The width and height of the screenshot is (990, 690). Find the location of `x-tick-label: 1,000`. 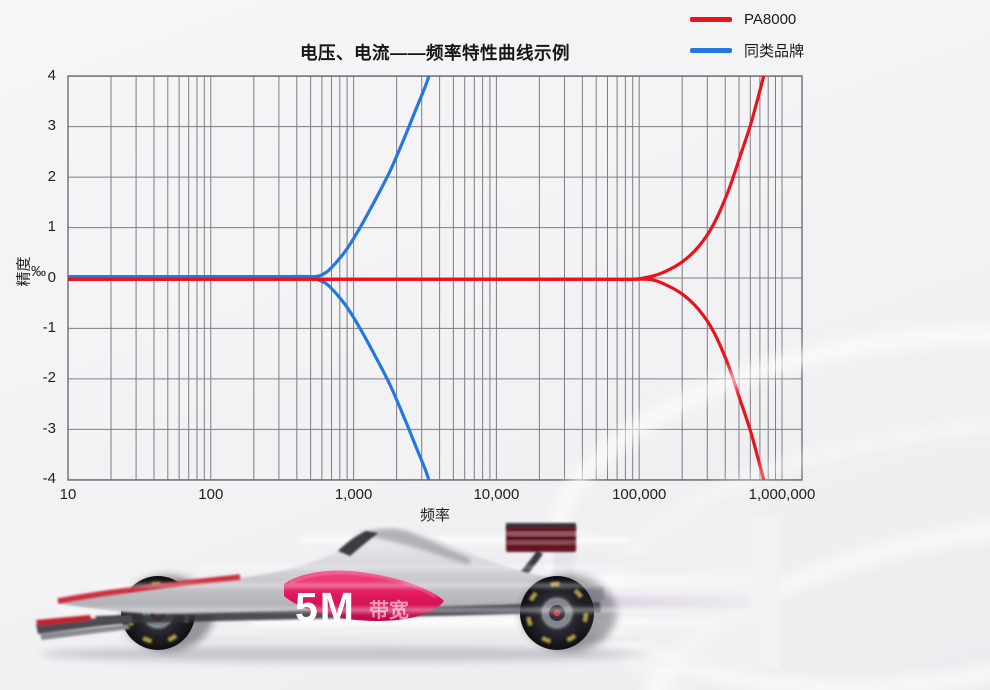

x-tick-label: 1,000 is located at coordinates (353, 494).